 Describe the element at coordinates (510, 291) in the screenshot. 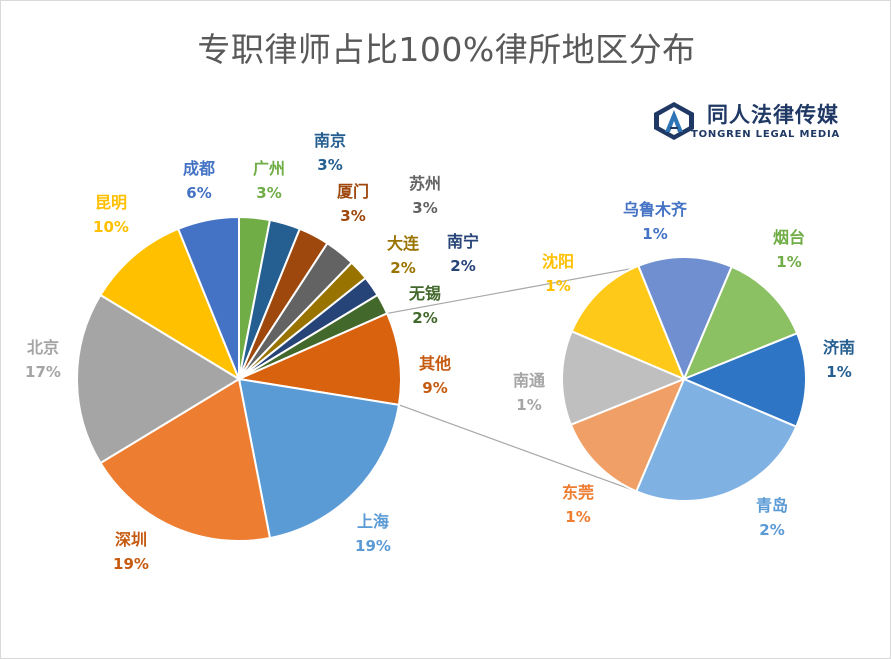

I see `connector-line-top` at that location.